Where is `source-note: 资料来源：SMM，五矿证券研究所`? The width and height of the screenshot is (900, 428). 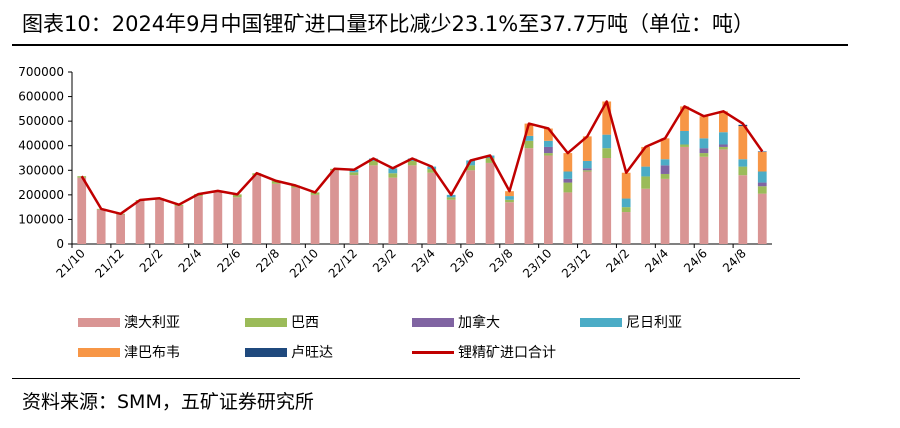
source-note: 资料来源：SMM，五矿证券研究所 is located at coordinates (168, 402).